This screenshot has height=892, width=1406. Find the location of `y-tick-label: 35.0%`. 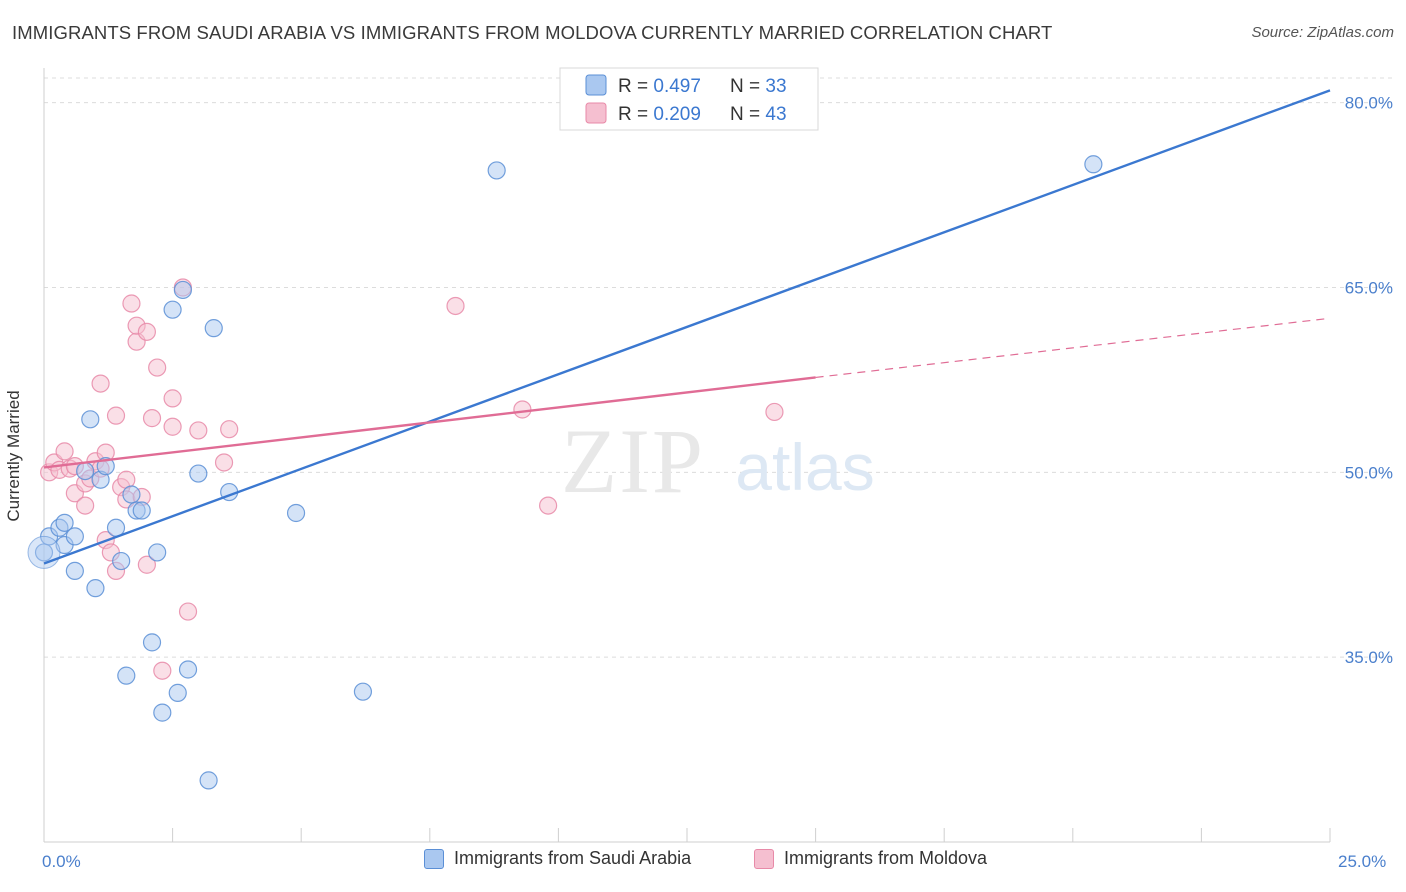

y-tick-label: 35.0% is located at coordinates (1369, 657).